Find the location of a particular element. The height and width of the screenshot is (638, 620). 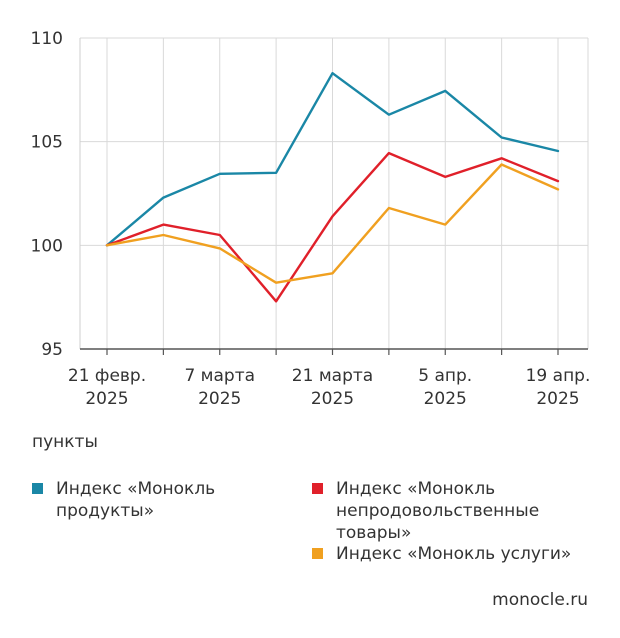

legend-item-products: Индекс «Монокль продукты» is located at coordinates (123, 500).